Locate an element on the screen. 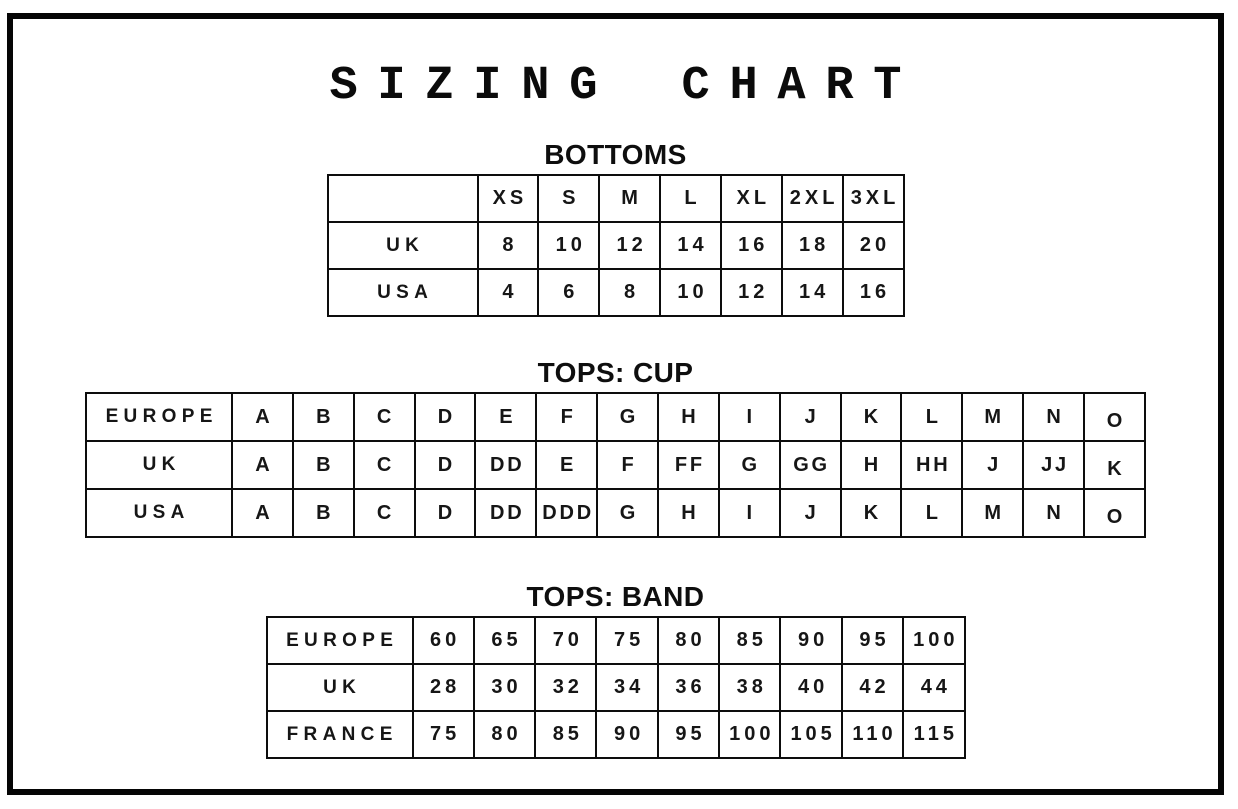 The image size is (1238, 809). size-cell: 60 is located at coordinates (443, 640).